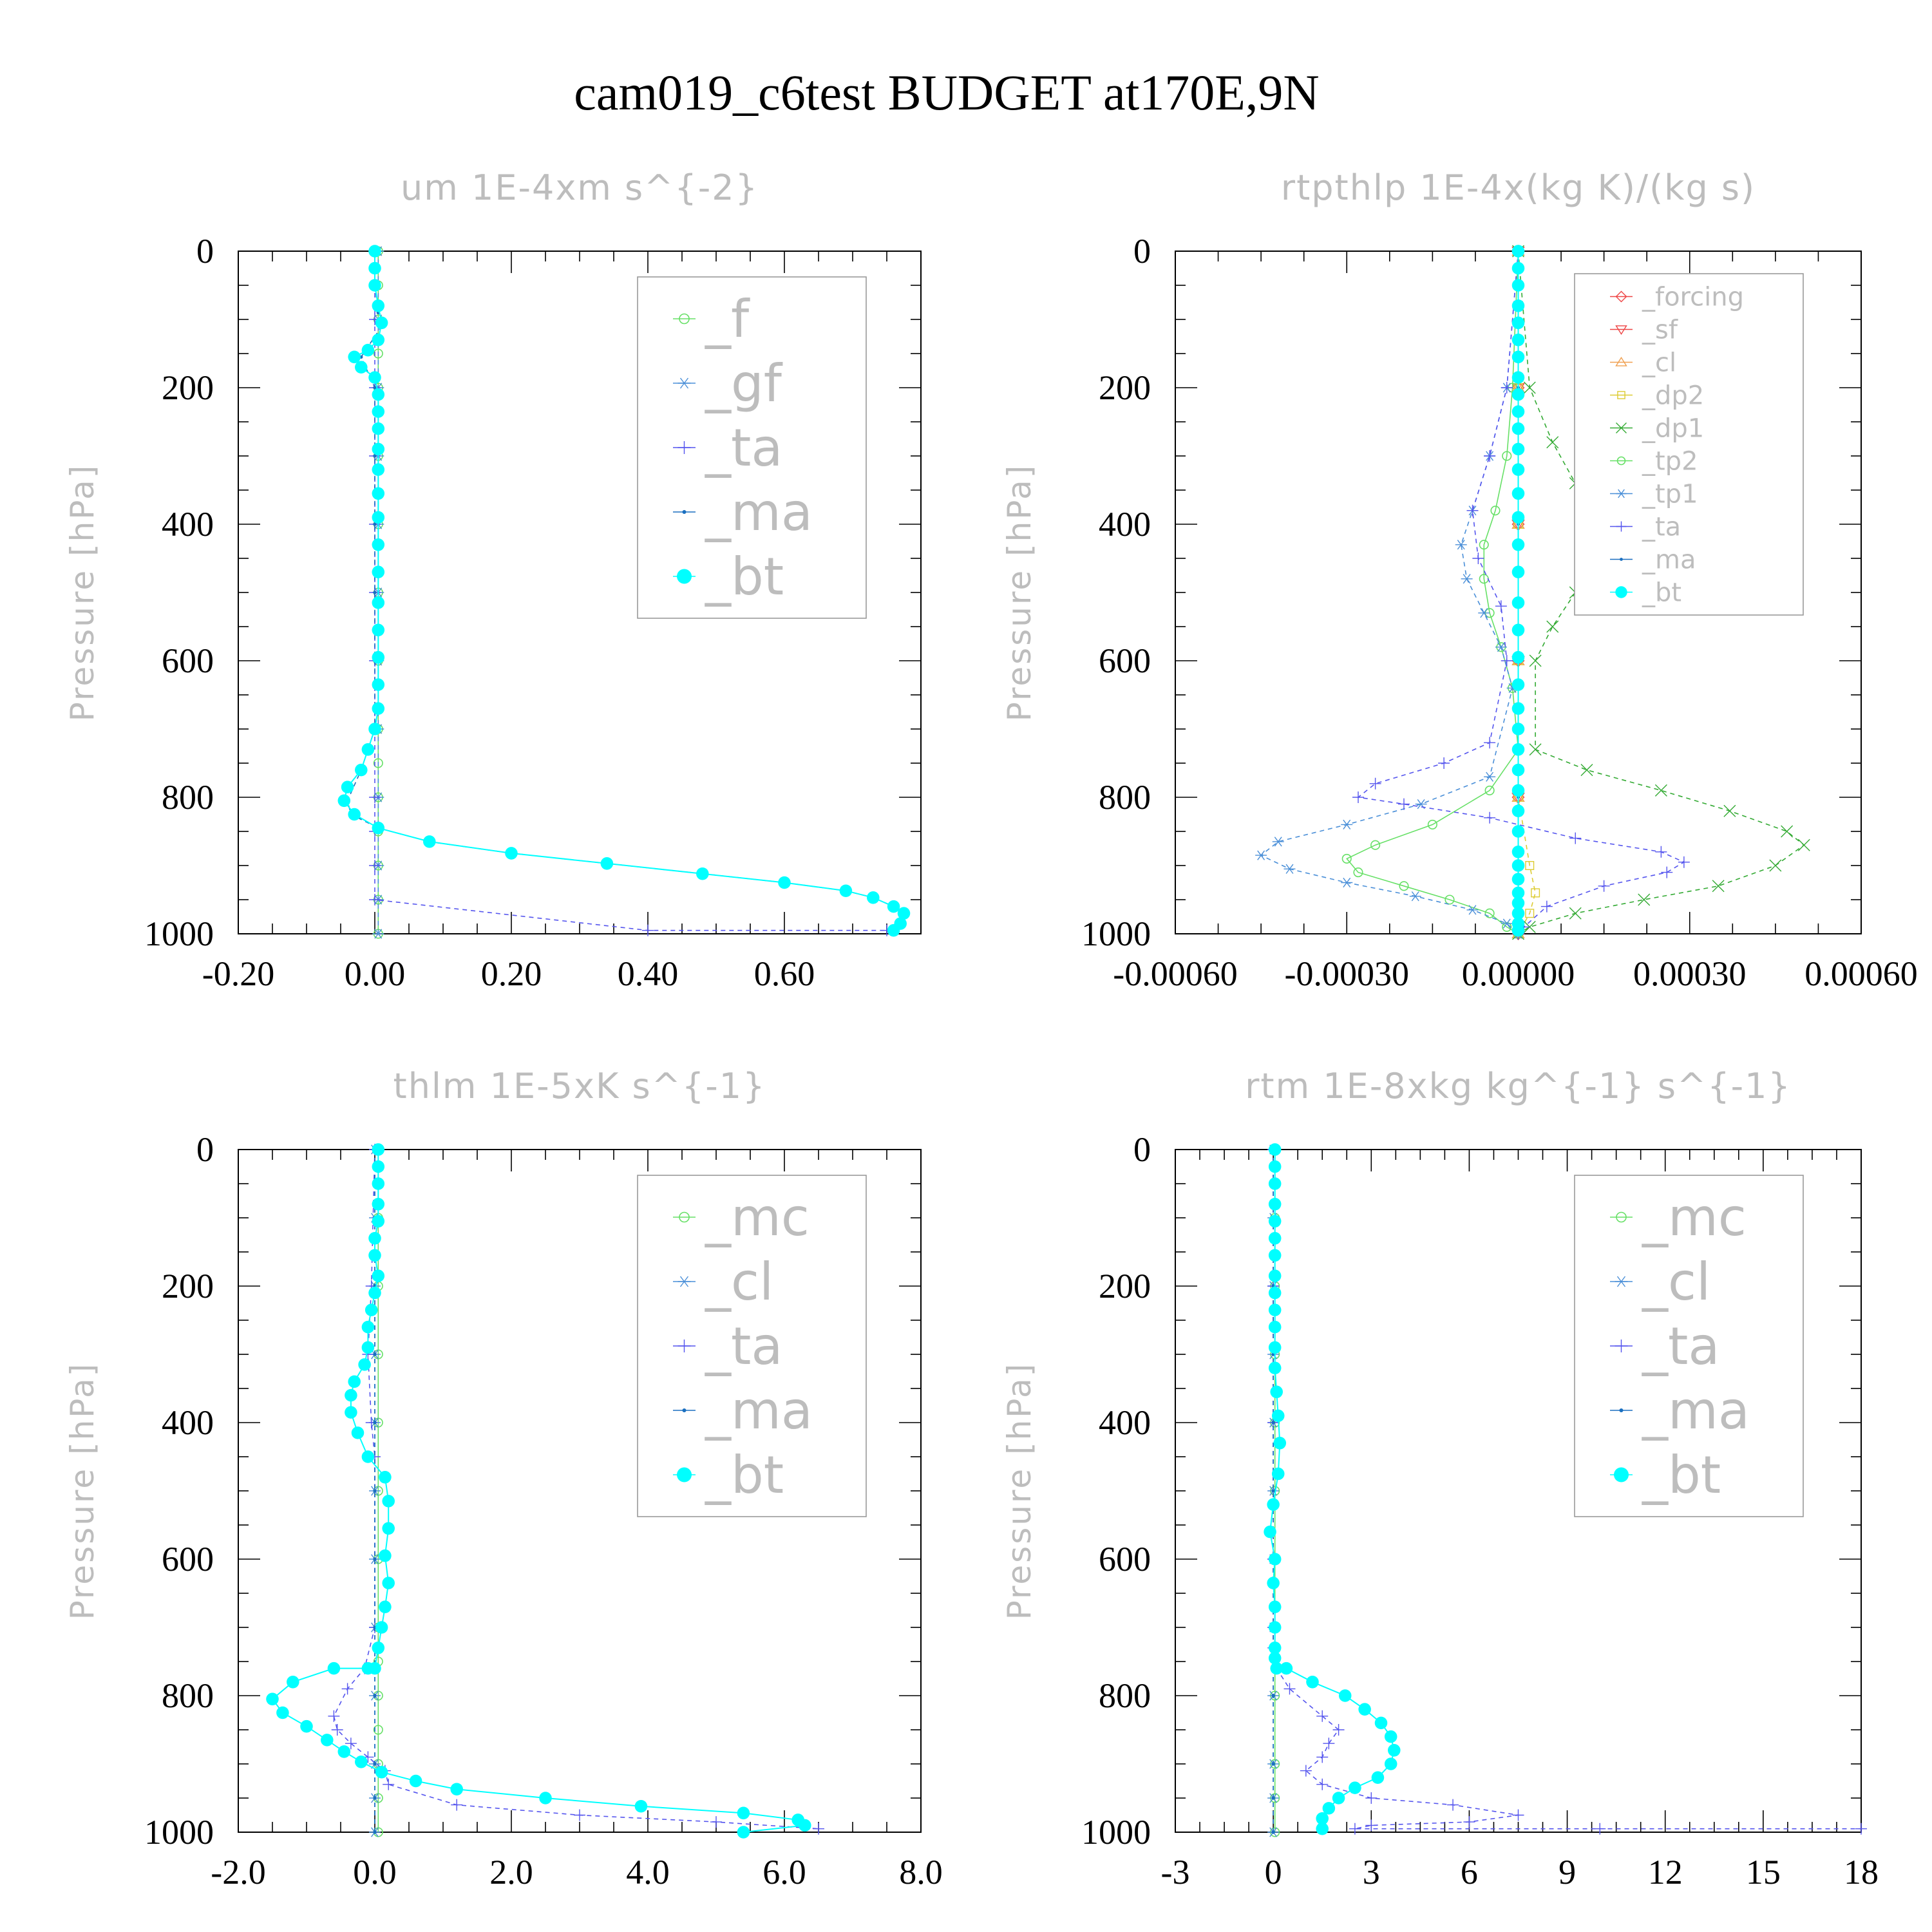 This screenshot has width=1932, height=1932. What do you see at coordinates (1660, 331) in the screenshot?
I see `legend-label: _sf` at bounding box center [1660, 331].